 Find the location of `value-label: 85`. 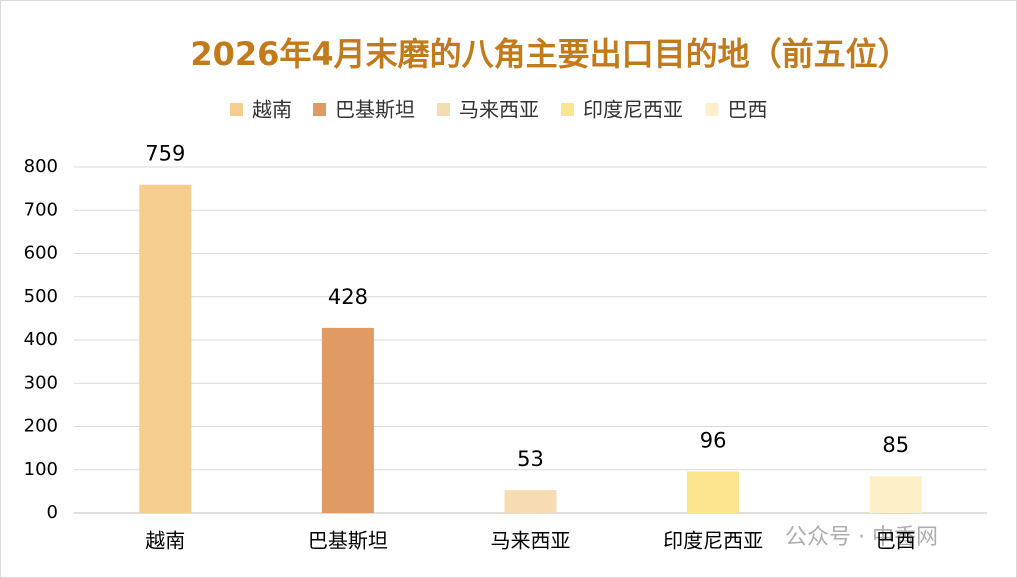

value-label: 85 is located at coordinates (895, 445).